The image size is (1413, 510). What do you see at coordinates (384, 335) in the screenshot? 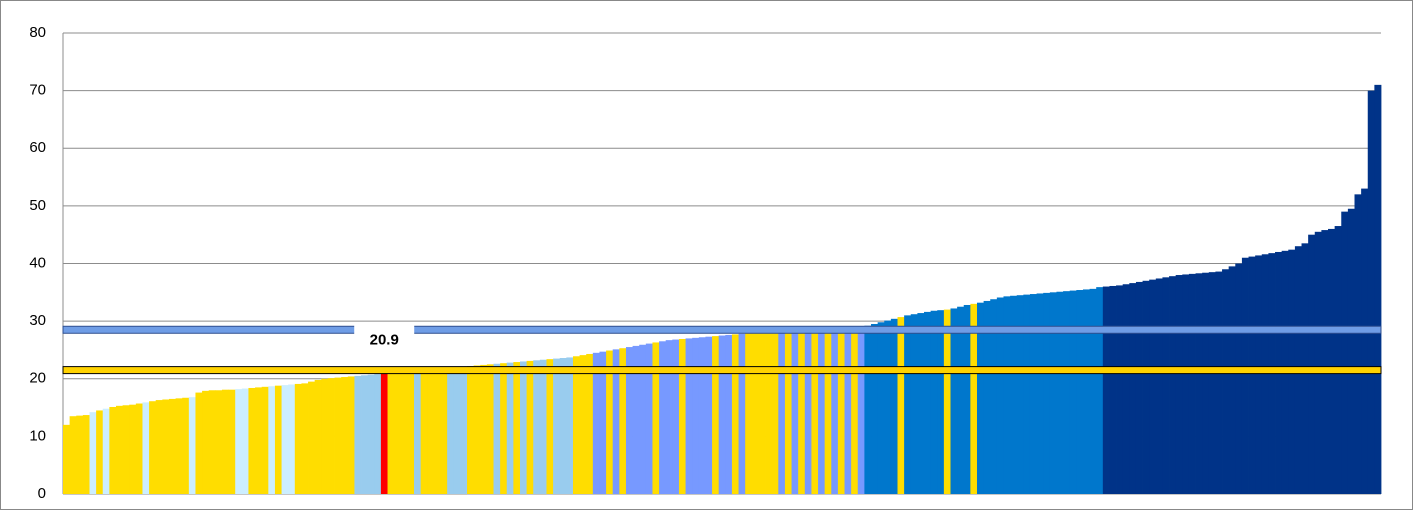
I see `annotation-box` at bounding box center [384, 335].